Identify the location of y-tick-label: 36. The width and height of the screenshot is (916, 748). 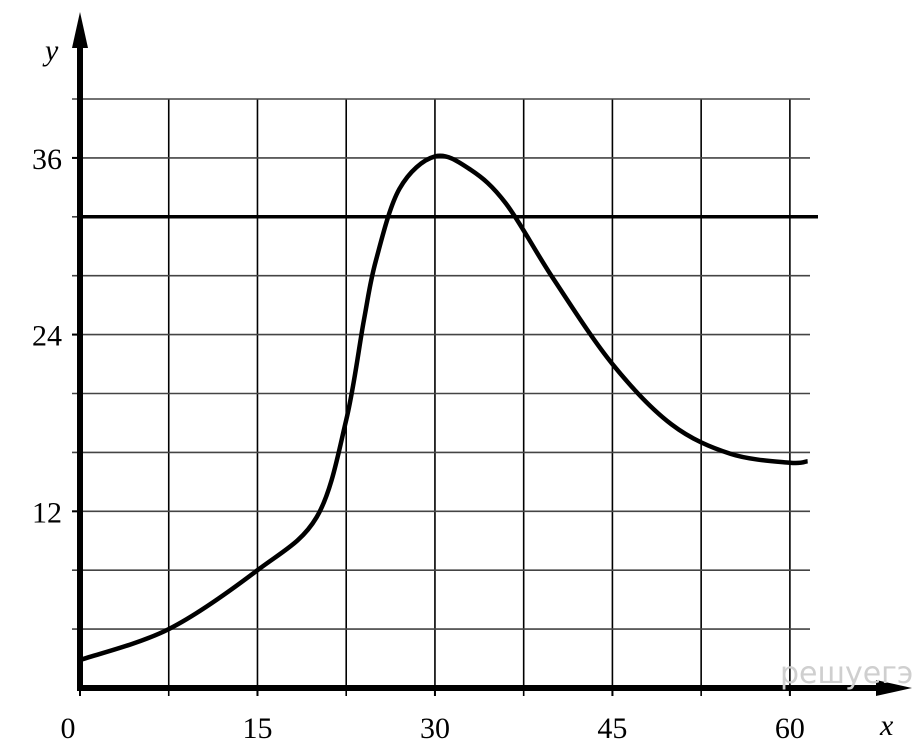
(47, 159).